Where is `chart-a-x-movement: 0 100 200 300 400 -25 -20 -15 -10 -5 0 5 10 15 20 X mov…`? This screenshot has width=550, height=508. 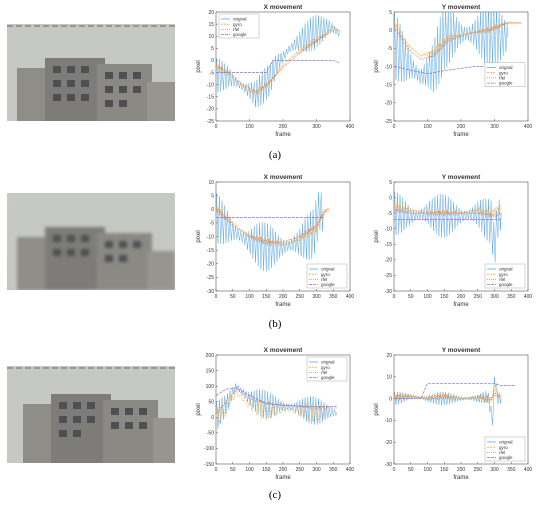
chart-a-x-movement: 0 100 200 300 400 -25 -20 -15 -10 -5 0 5 10 15 20 X mov… is located at coordinates (275, 71).